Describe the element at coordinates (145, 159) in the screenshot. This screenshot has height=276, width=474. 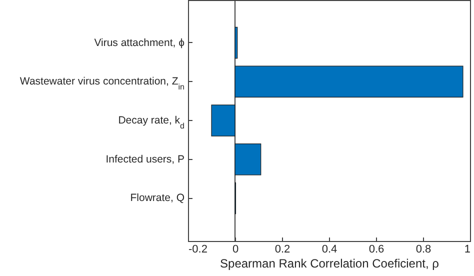
I see `y-tick-label: Infected users, P` at that location.